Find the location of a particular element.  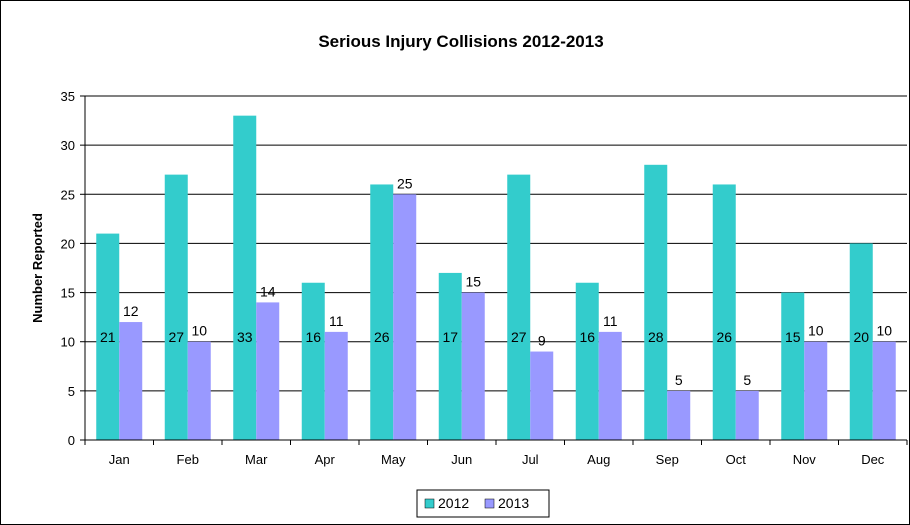

data-label-2013-Jan: 12 is located at coordinates (131, 311).